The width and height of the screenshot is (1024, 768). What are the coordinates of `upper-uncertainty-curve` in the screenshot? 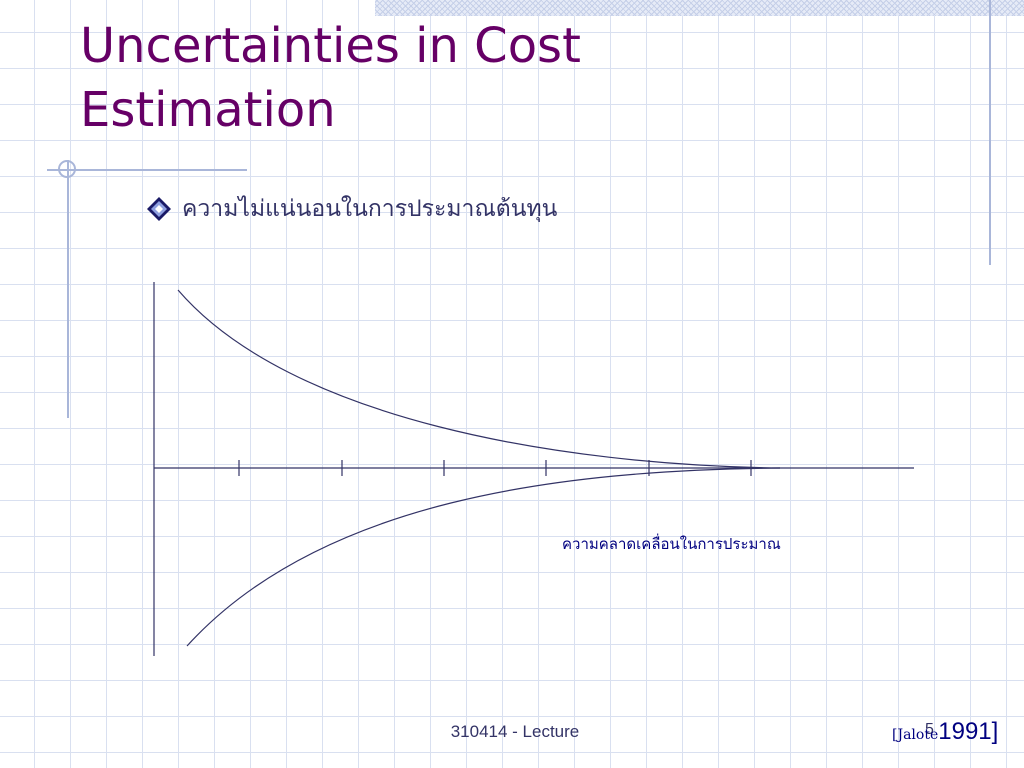 It's located at (479, 379).